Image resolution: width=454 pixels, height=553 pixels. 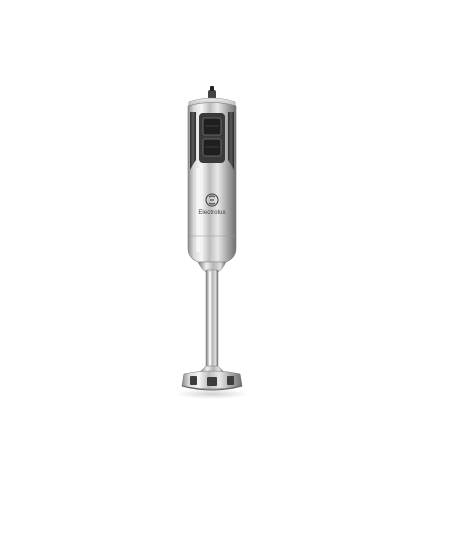 What do you see at coordinates (211, 213) in the screenshot?
I see `brand-wordmark: Electrolux` at bounding box center [211, 213].